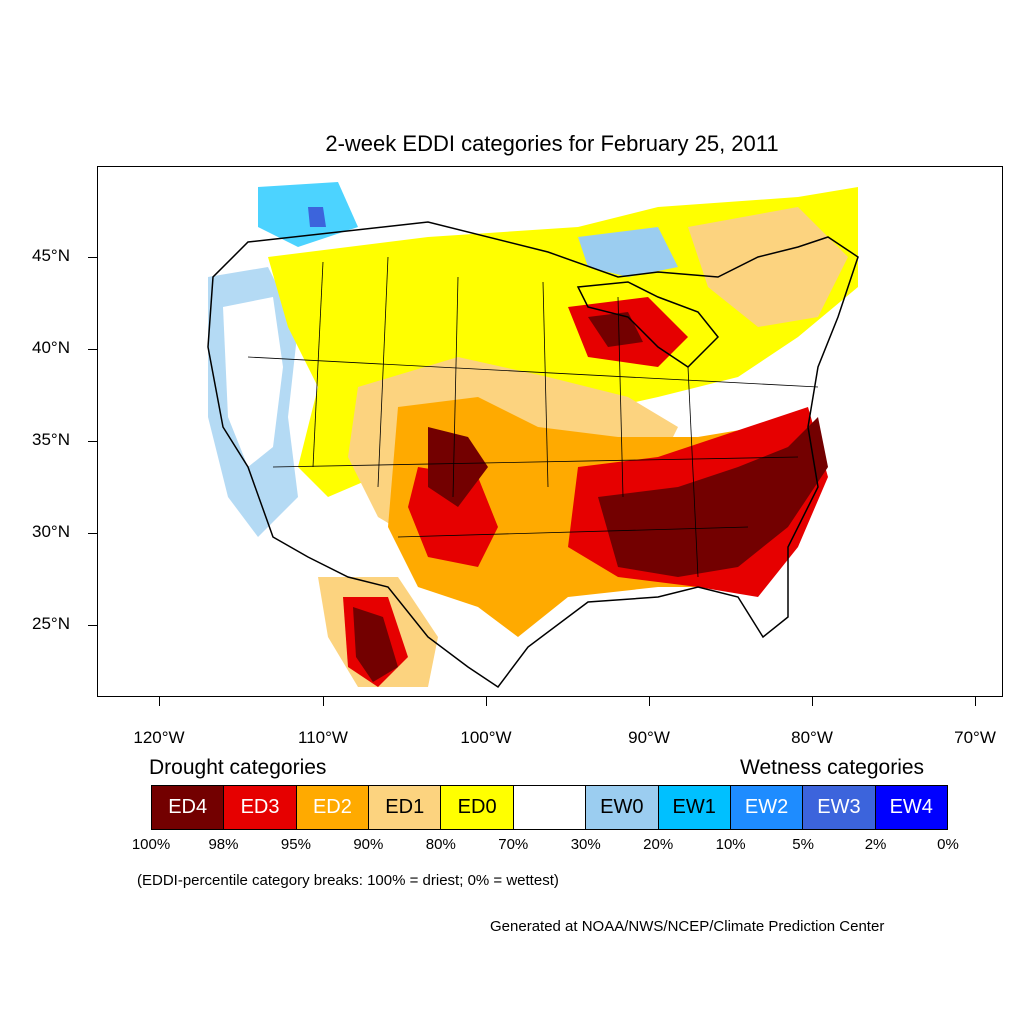 Image resolution: width=1024 pixels, height=1024 pixels. What do you see at coordinates (648, 324) in the screenshot?
I see `great-lakes` at bounding box center [648, 324].